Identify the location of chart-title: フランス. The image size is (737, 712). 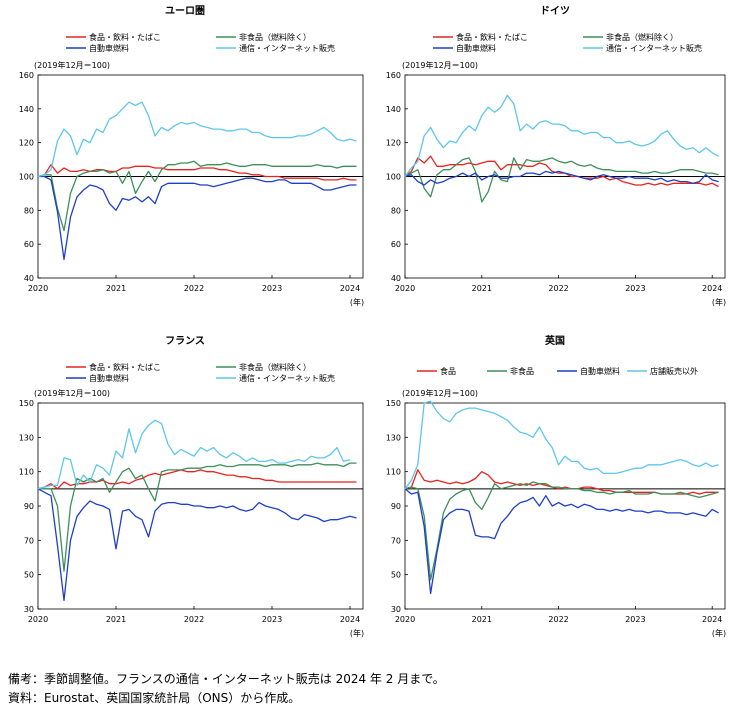
(185, 341).